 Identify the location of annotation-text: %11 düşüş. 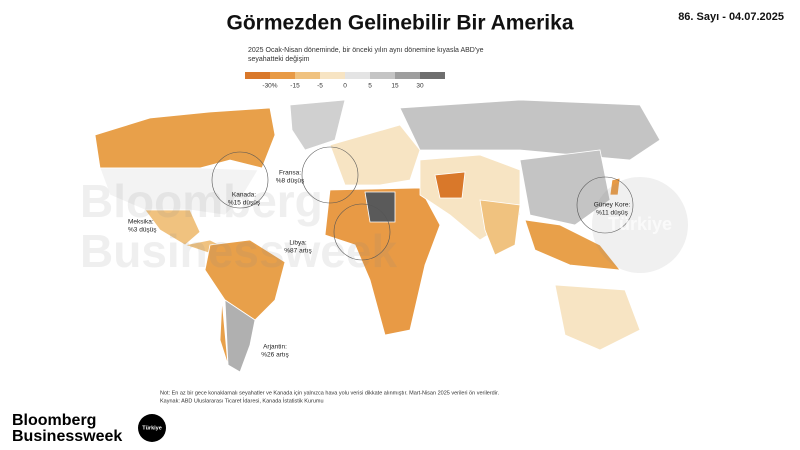
(612, 213).